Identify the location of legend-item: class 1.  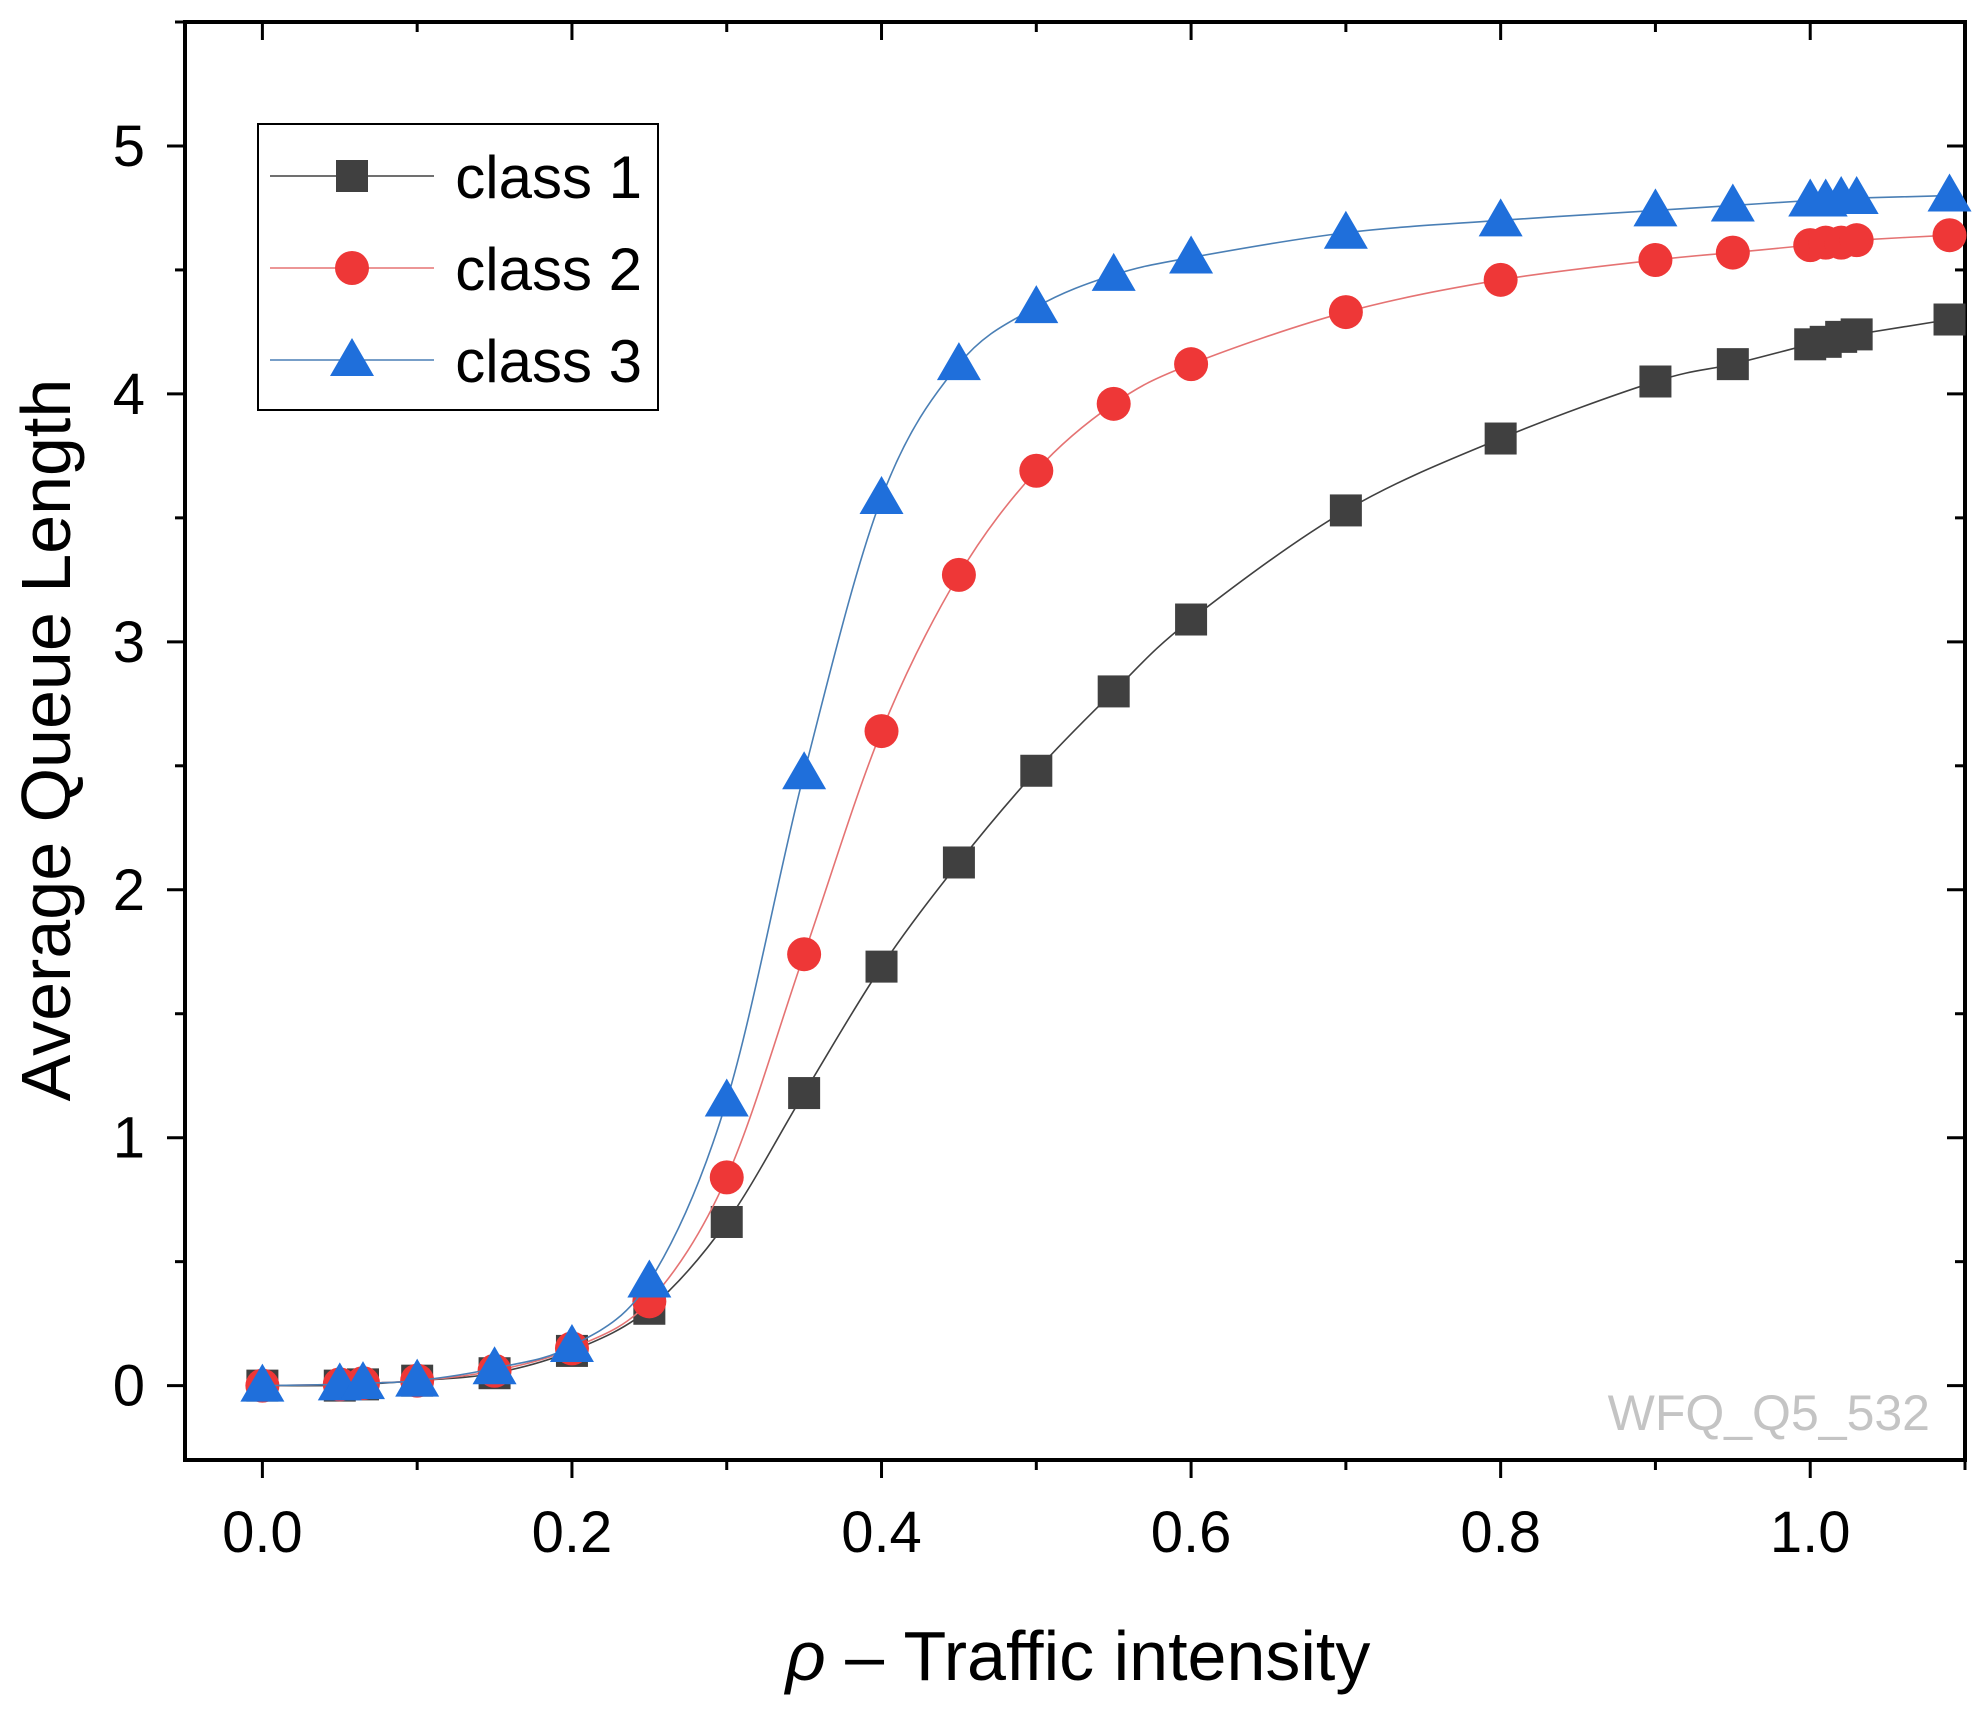
(456, 177).